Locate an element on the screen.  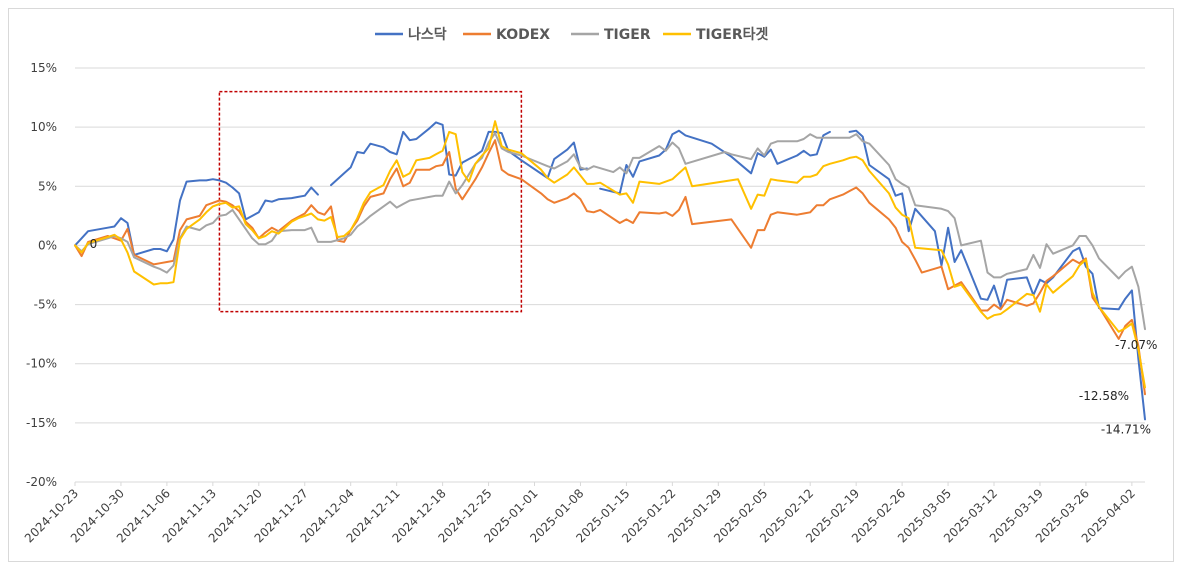
y-tick-label: 5% is located at coordinates (47, 186).